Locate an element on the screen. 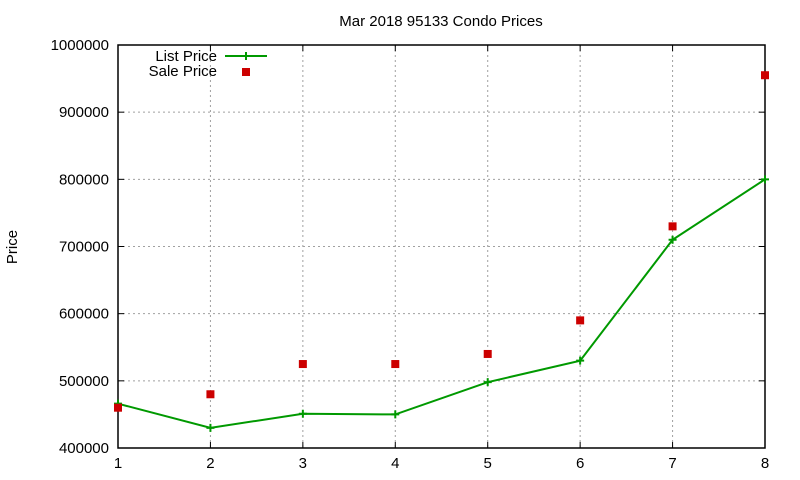  x-tick-label: 3 is located at coordinates (303, 463).